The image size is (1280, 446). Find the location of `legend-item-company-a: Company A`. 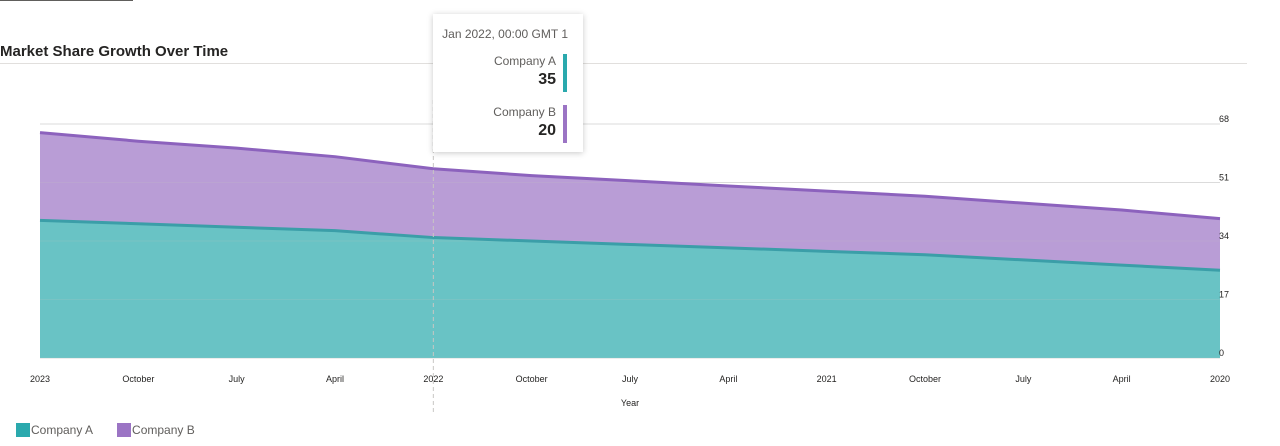

legend-item-company-a: Company A is located at coordinates (54, 430).